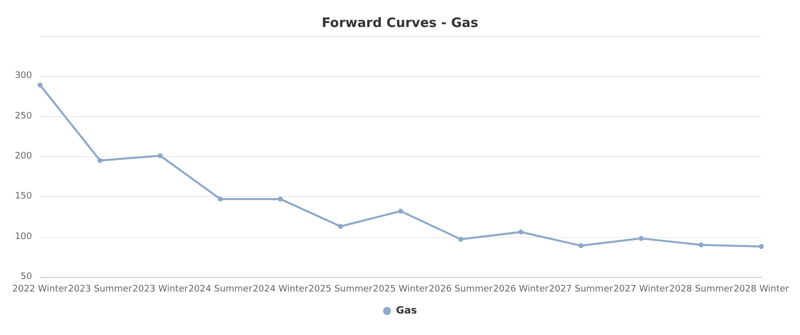 The height and width of the screenshot is (335, 800). I want to click on y-tick-label: 100, so click(23, 237).